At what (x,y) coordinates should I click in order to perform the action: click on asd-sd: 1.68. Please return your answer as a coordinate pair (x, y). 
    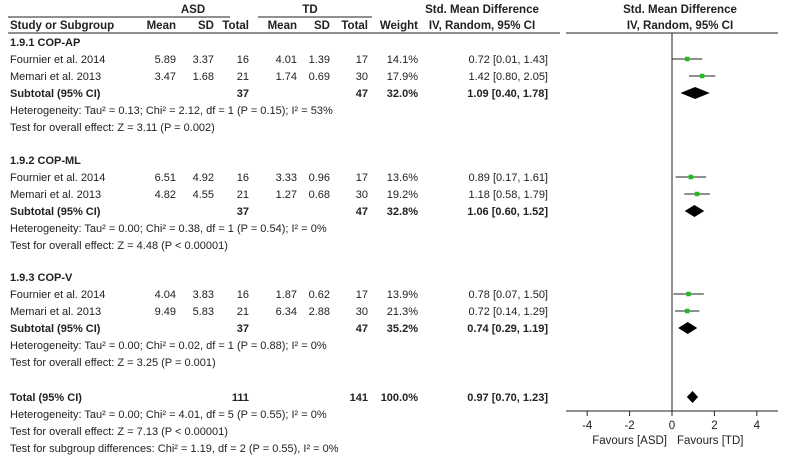
    Looking at the image, I should click on (203, 77).